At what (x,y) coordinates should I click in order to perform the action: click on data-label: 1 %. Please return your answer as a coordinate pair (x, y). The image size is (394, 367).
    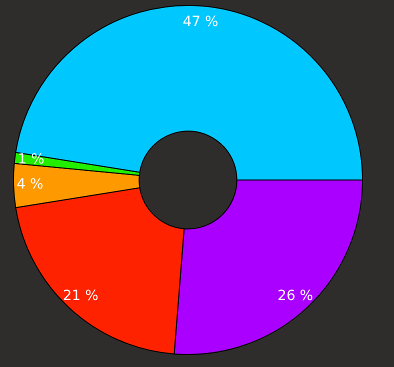
    Looking at the image, I should click on (31, 160).